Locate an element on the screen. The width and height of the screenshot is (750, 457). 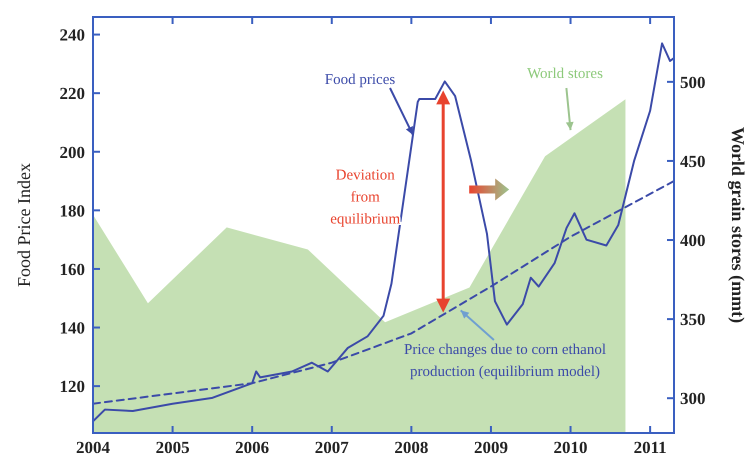
y-tick-label: 180 is located at coordinates (72, 210).